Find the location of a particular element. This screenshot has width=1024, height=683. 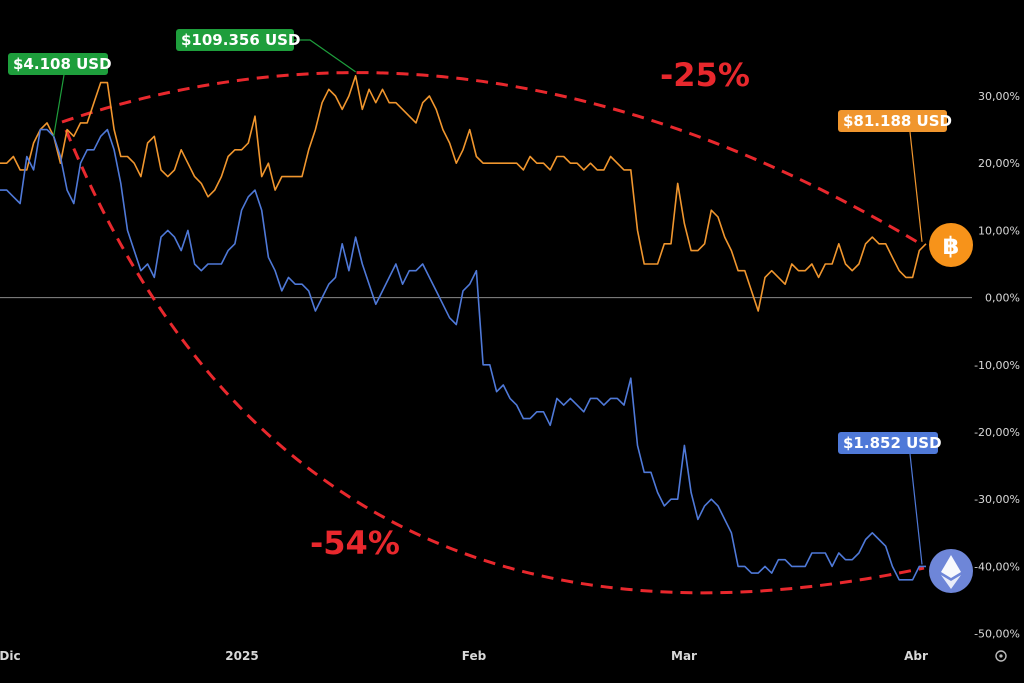

x-tick-label: Dic is located at coordinates (10, 656).